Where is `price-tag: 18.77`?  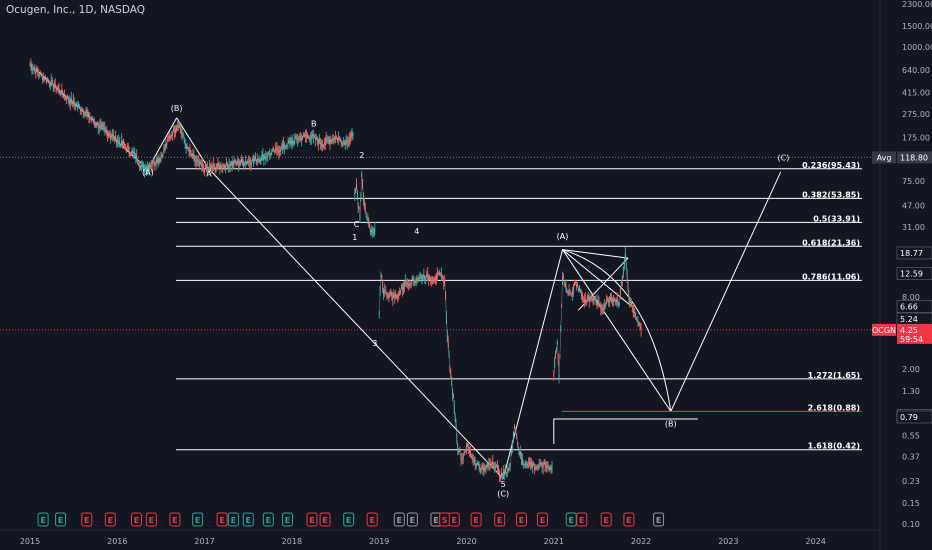 price-tag: 18.77 is located at coordinates (914, 253).